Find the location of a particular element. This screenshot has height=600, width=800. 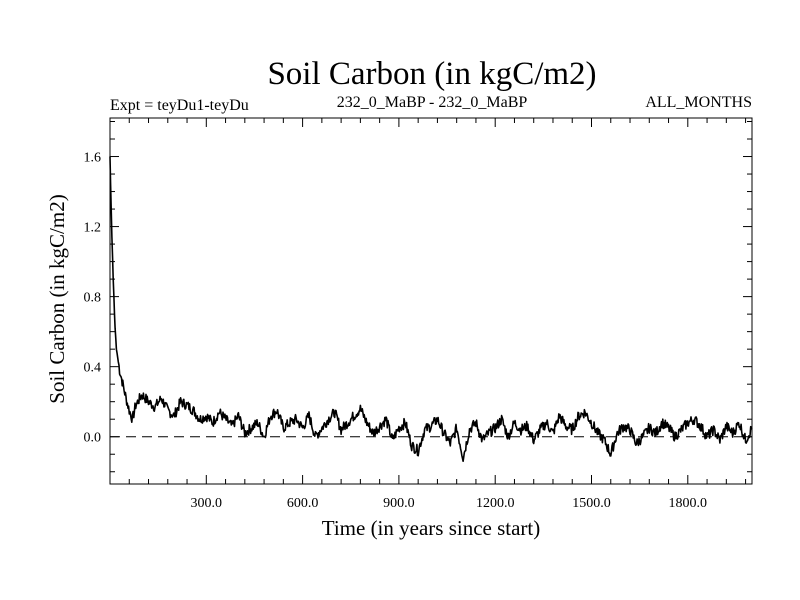

x-tick-label: 1800.0 is located at coordinates (688, 503).